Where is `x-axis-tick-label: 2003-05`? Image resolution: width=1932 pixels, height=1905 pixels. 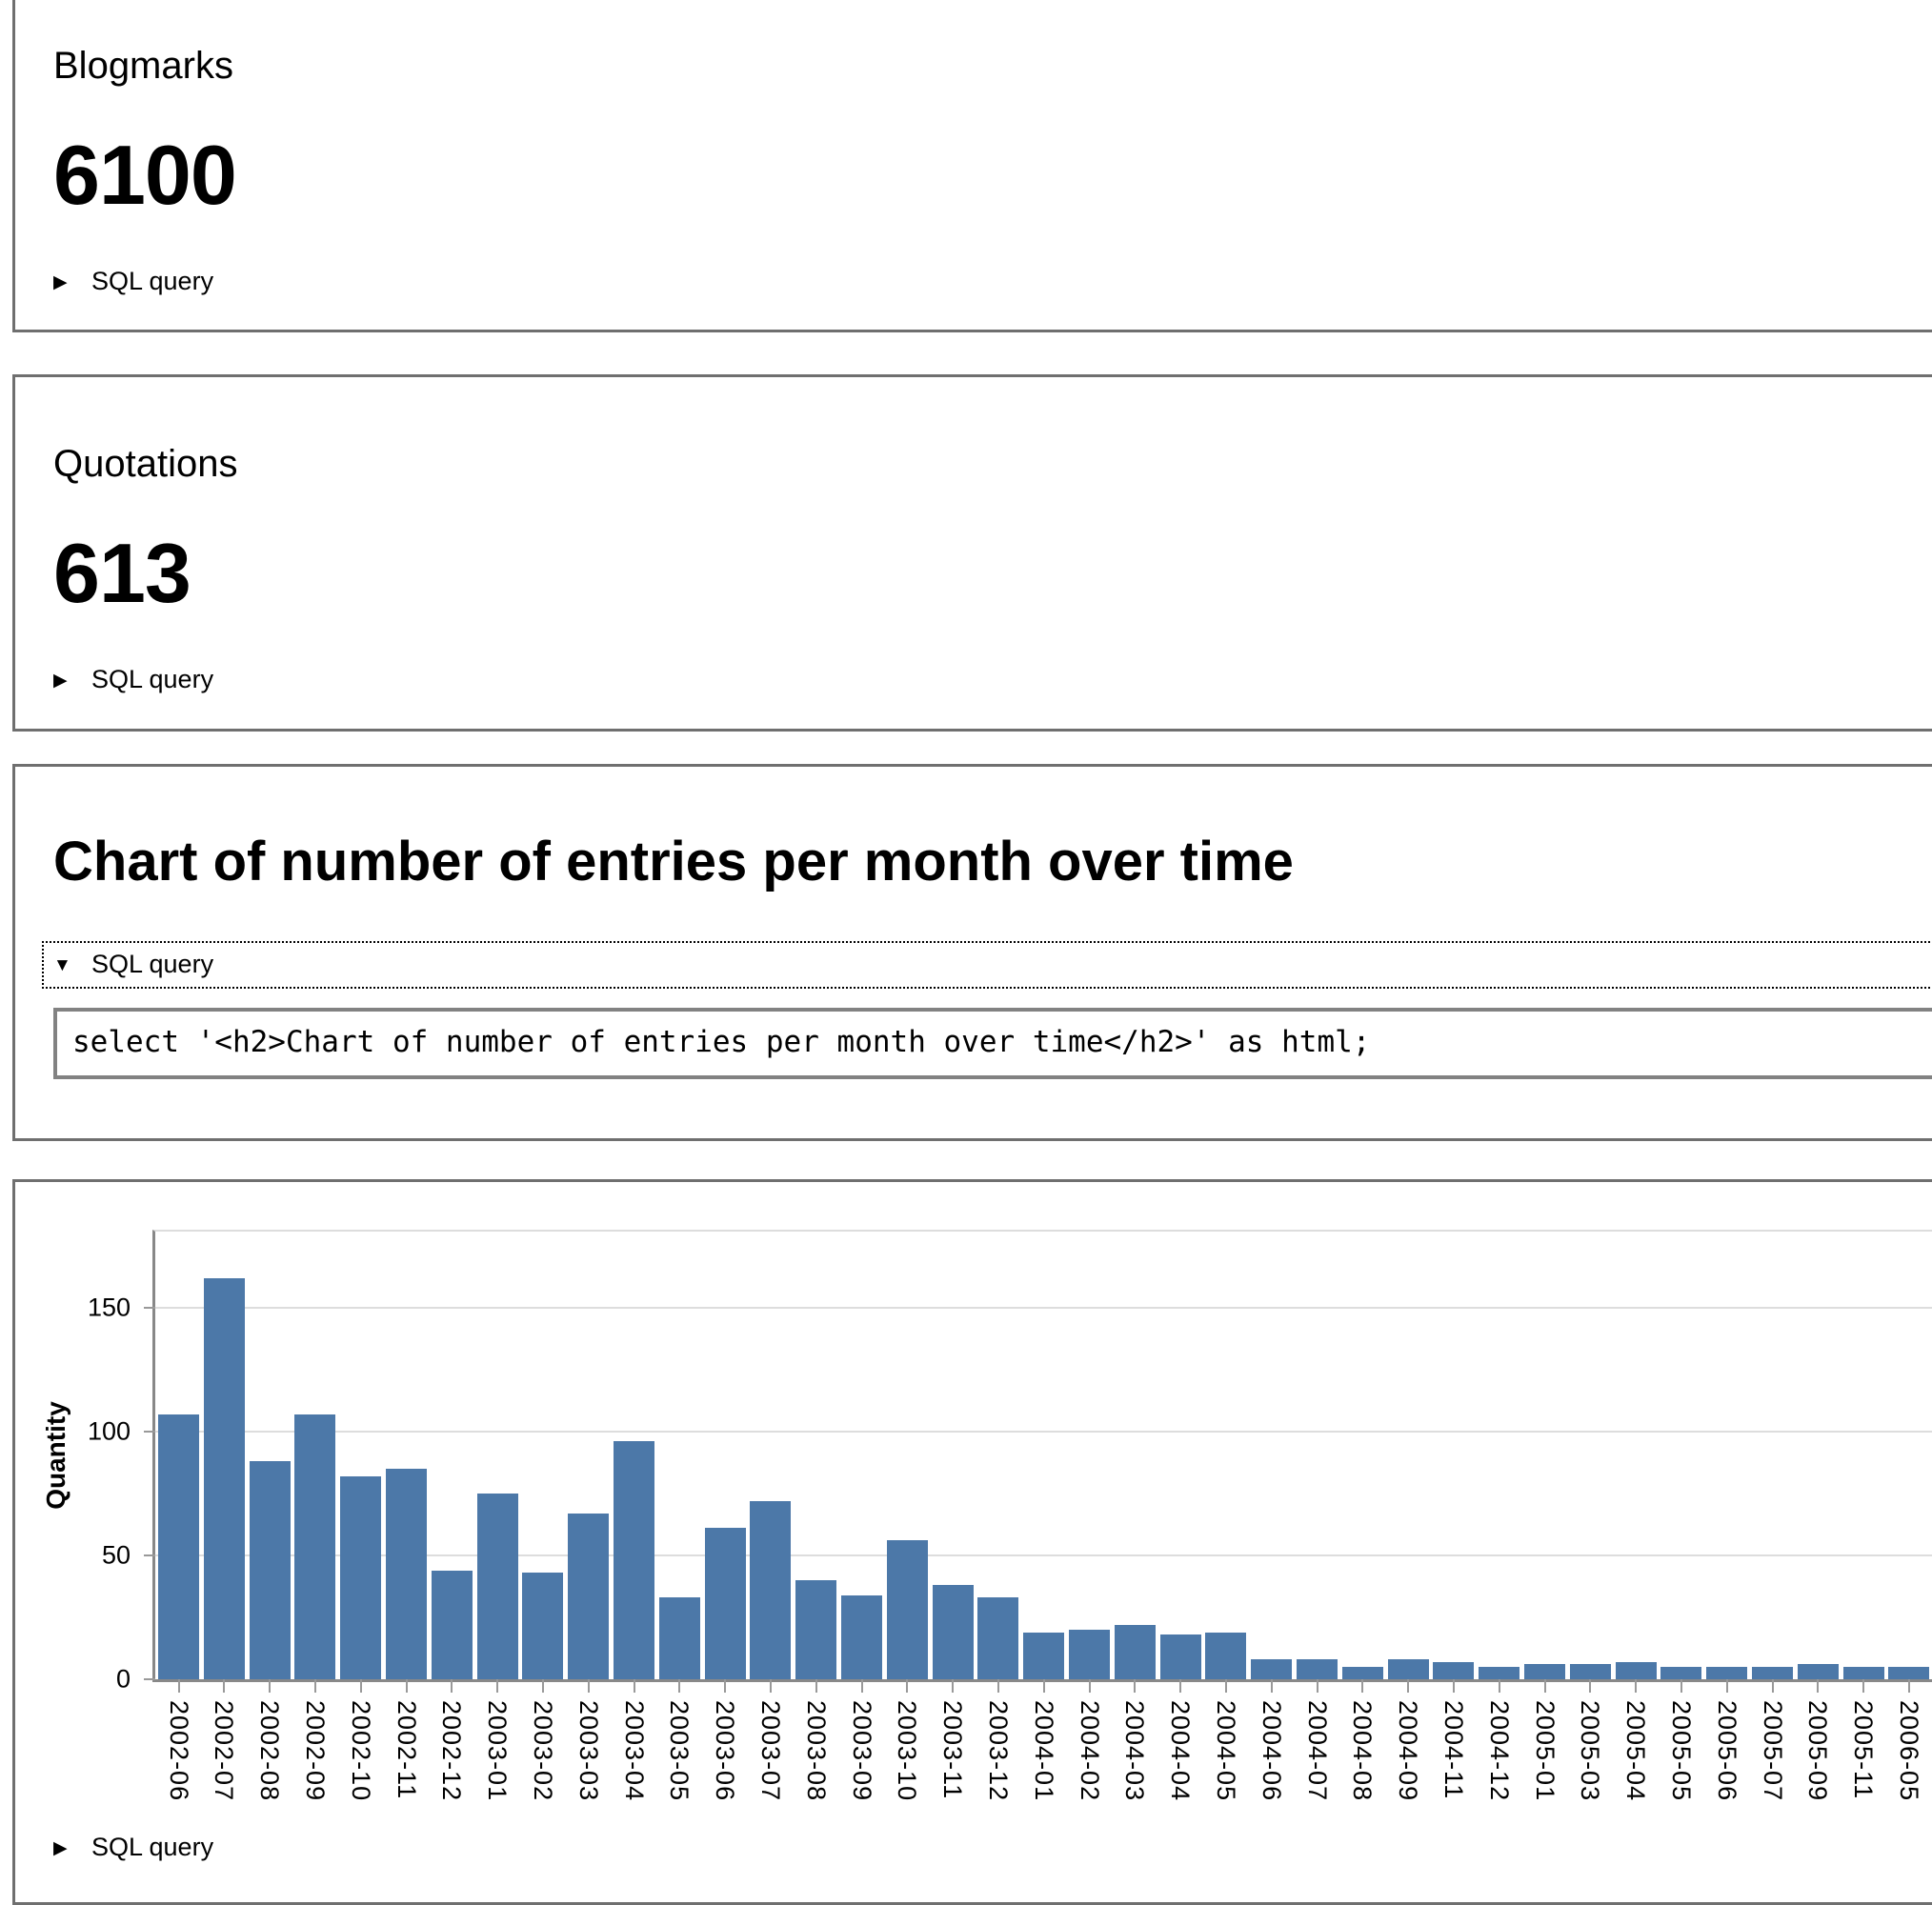
x-axis-tick-label: 2003-05 is located at coordinates (680, 1751).